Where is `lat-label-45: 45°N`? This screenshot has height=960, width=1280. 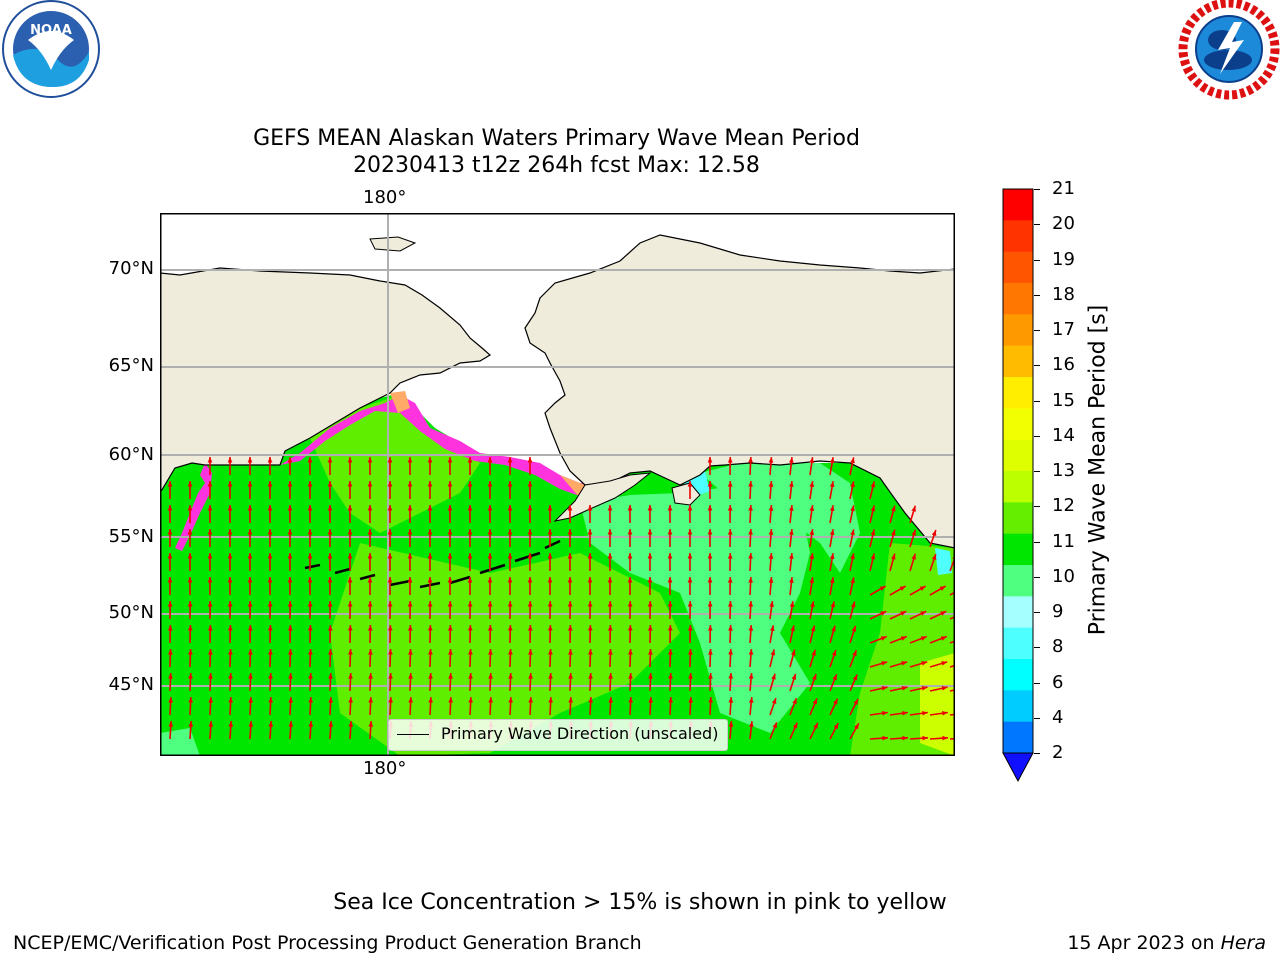 lat-label-45: 45°N is located at coordinates (131, 684).